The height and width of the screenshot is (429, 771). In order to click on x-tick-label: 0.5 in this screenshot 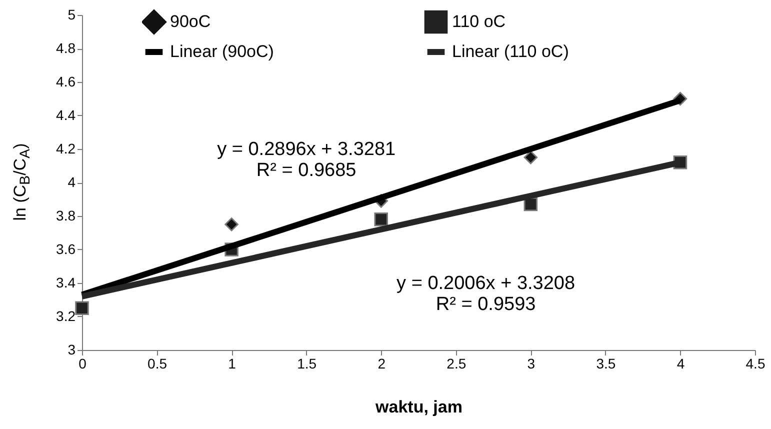, I will do `click(158, 364)`.